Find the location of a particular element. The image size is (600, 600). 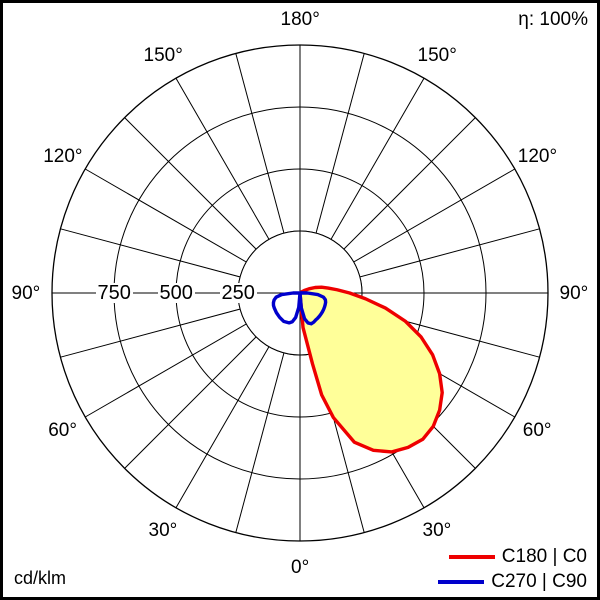

angle-label-150: 150° is located at coordinates (437, 56).